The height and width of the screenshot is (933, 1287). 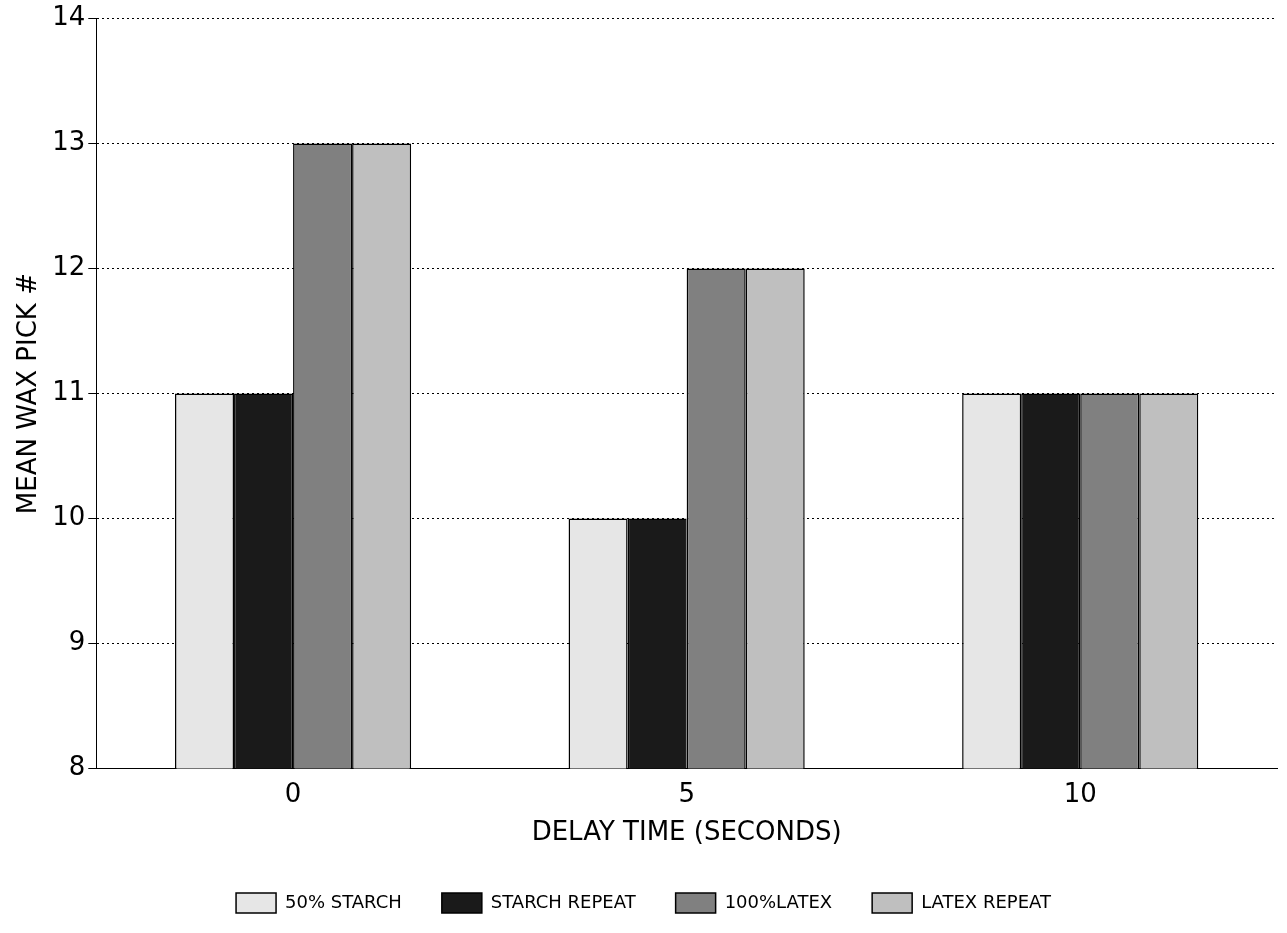 What do you see at coordinates (686, 792) in the screenshot?
I see `x-tick-label: 5` at bounding box center [686, 792].